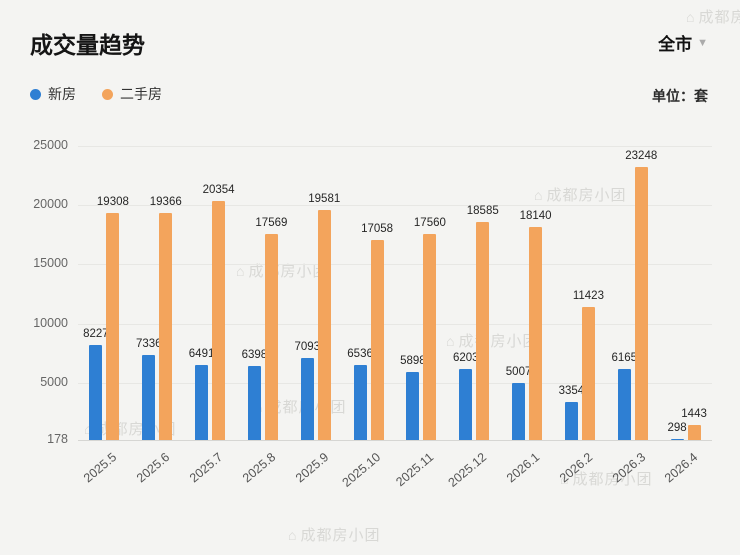 Image resolution: width=740 pixels, height=555 pixels. What do you see at coordinates (324, 199) in the screenshot?
I see `bar-value-label: 19581` at bounding box center [324, 199].